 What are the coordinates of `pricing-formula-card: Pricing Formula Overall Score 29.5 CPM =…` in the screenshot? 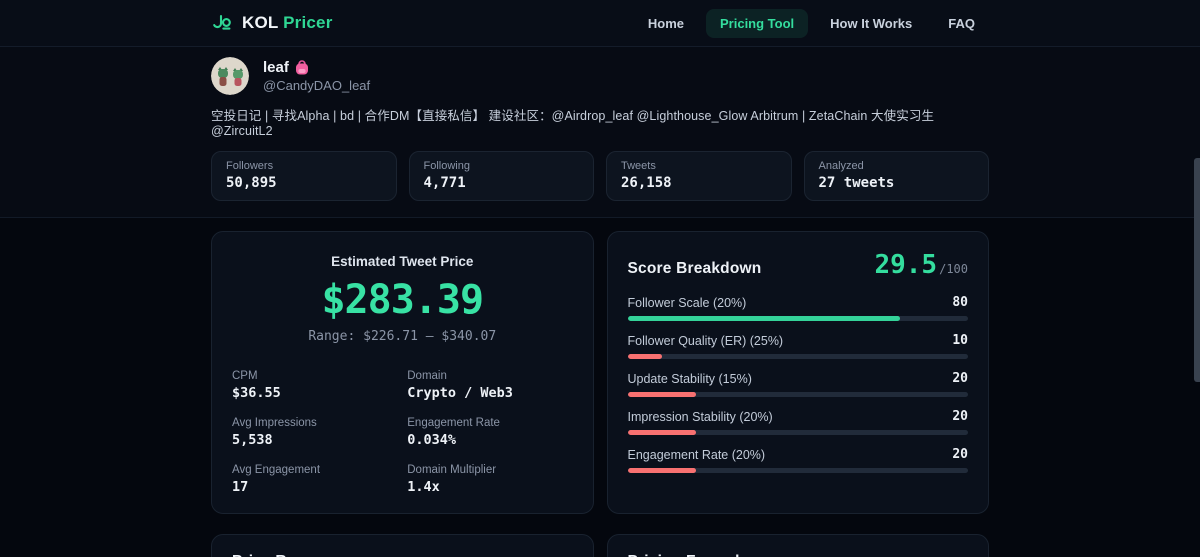 It's located at (797, 545).